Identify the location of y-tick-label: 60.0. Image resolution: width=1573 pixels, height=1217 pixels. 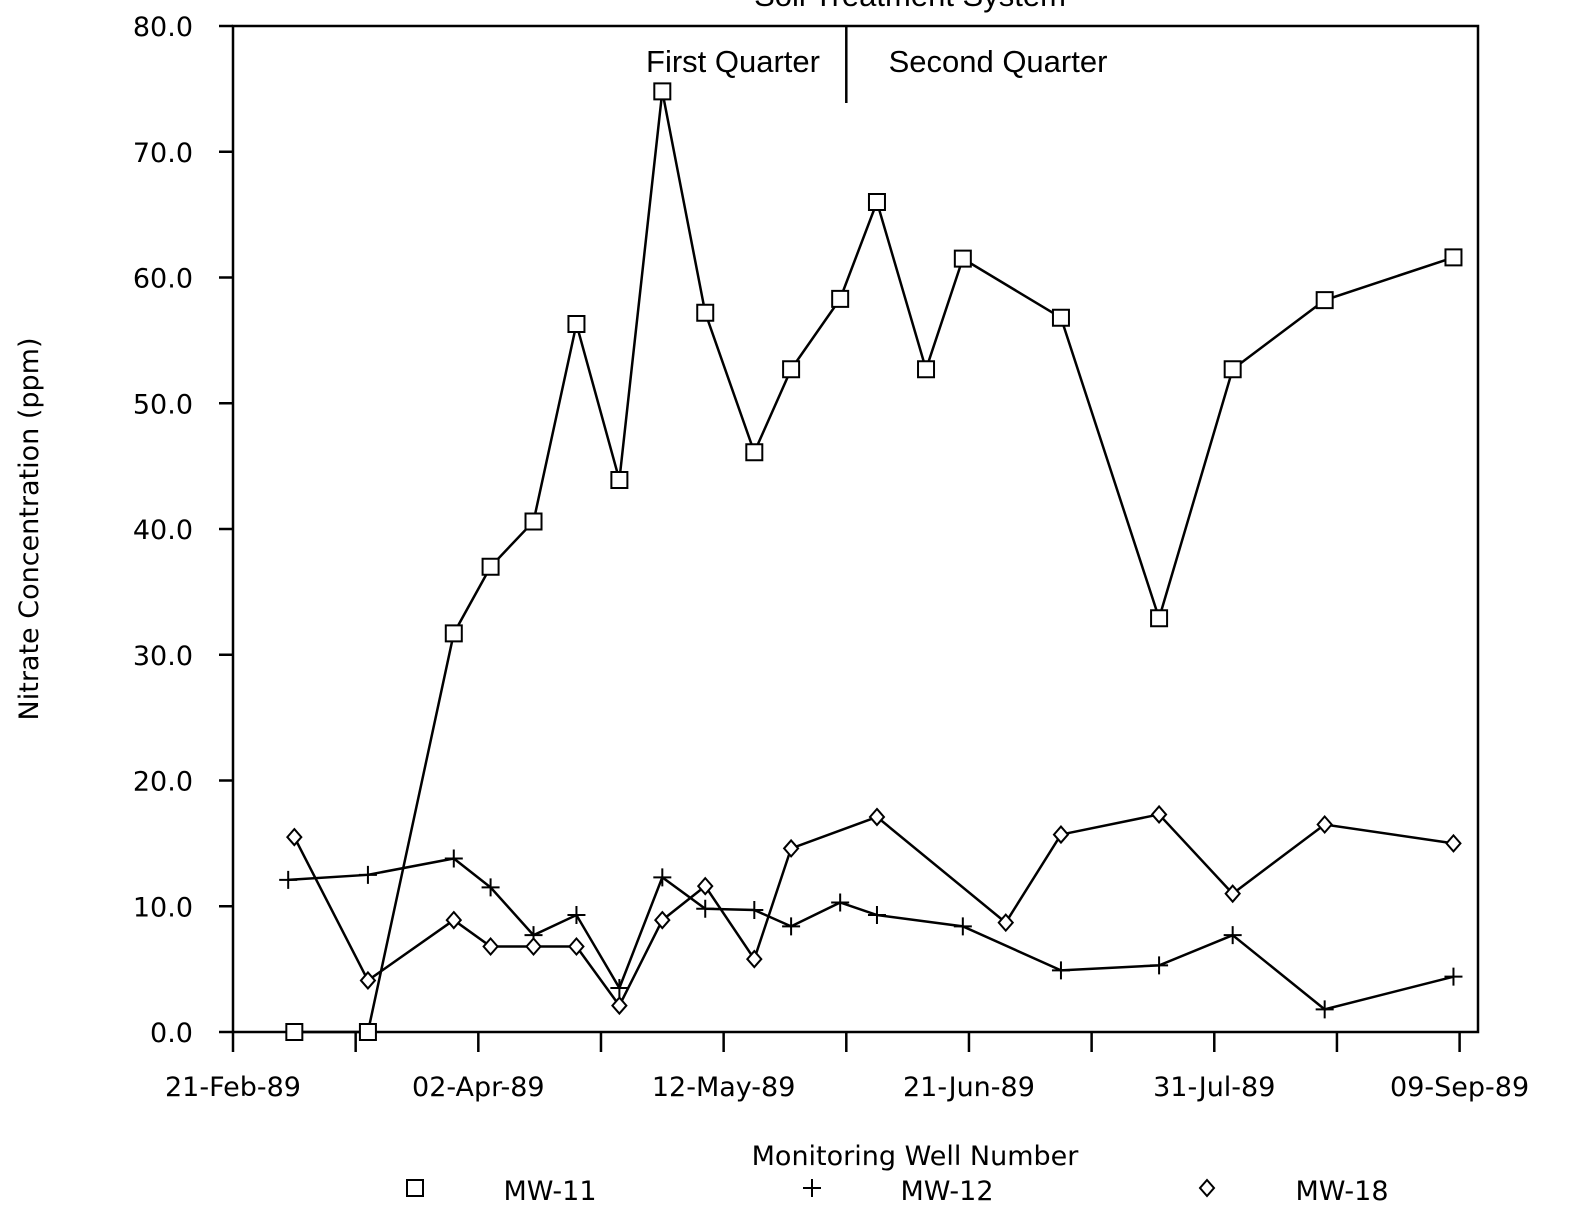
(163, 279).